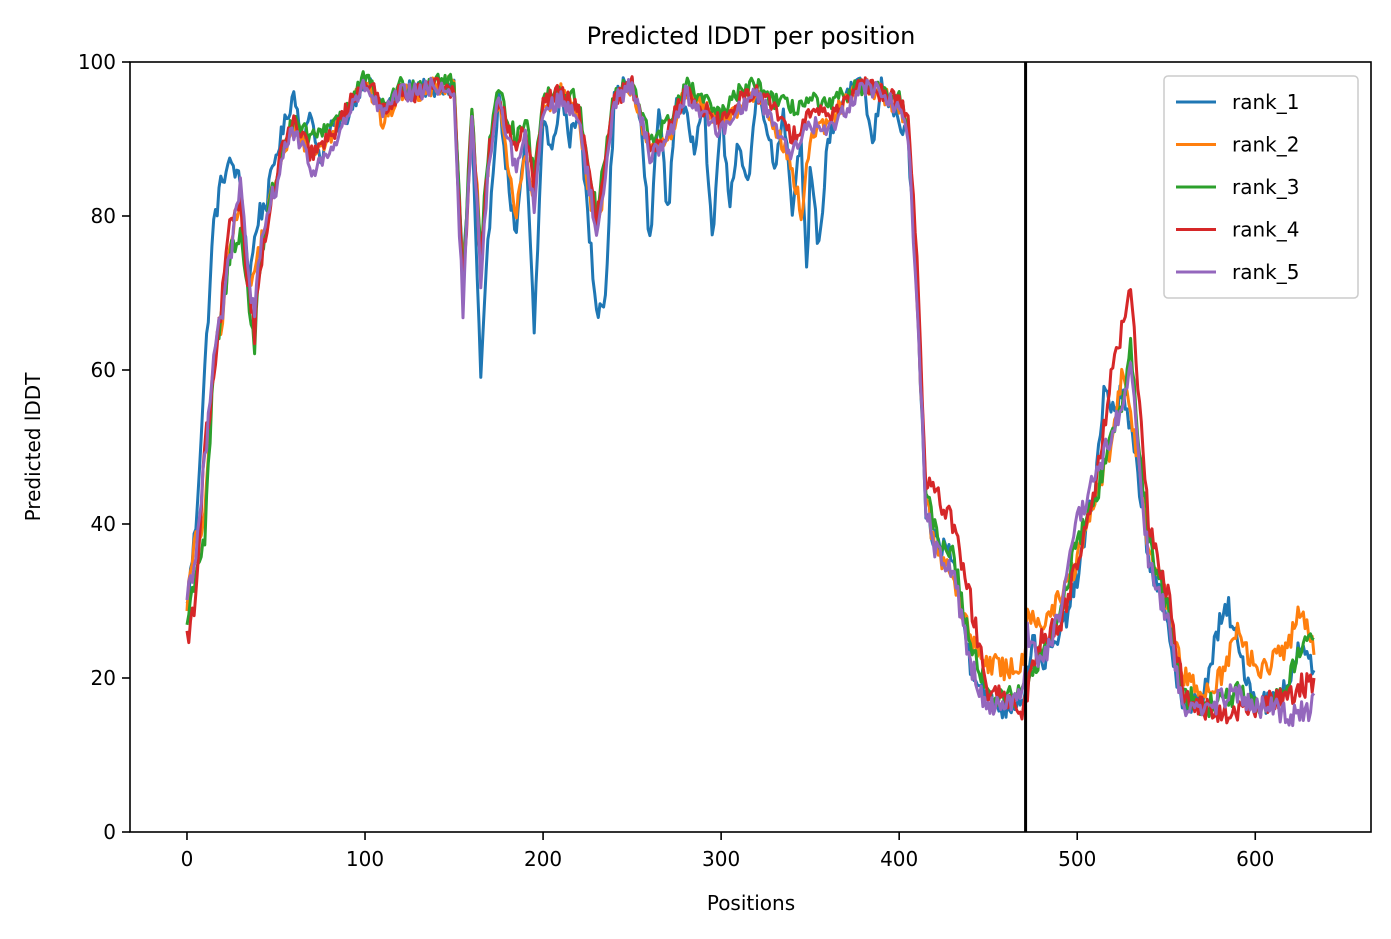 The height and width of the screenshot is (939, 1391). I want to click on y-tick-label: 60, so click(103, 370).